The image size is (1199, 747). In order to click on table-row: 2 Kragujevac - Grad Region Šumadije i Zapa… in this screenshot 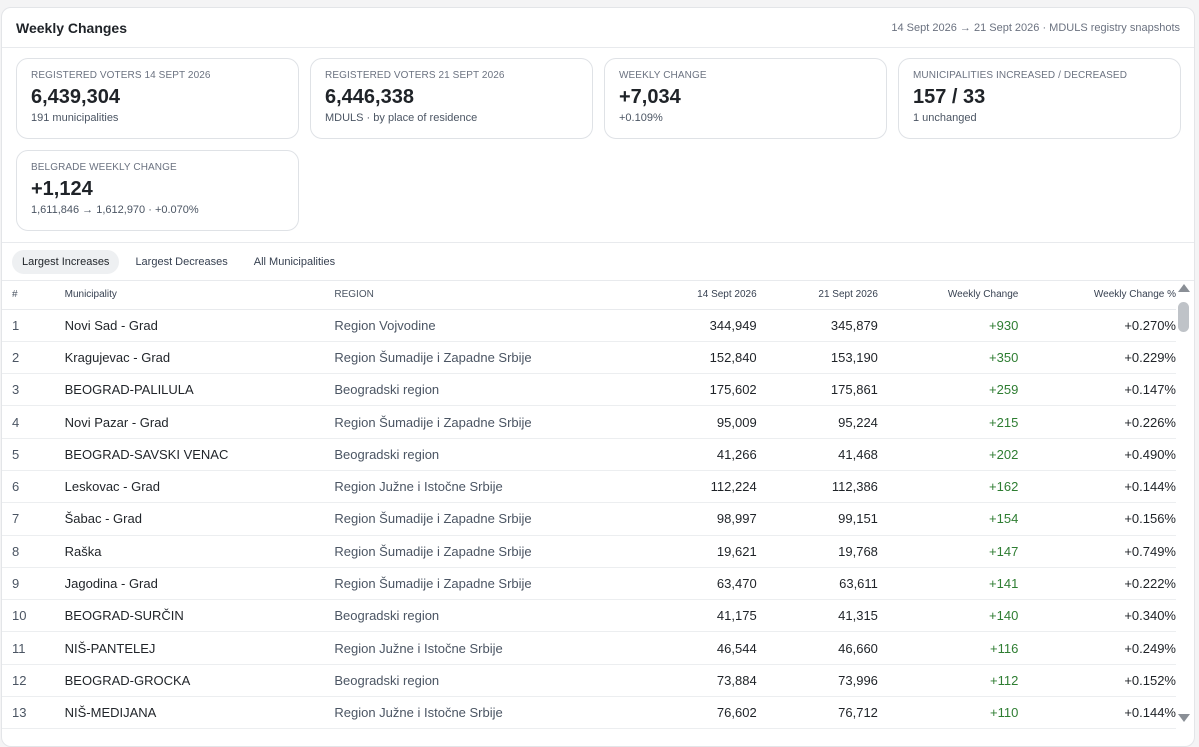, I will do `click(589, 358)`.